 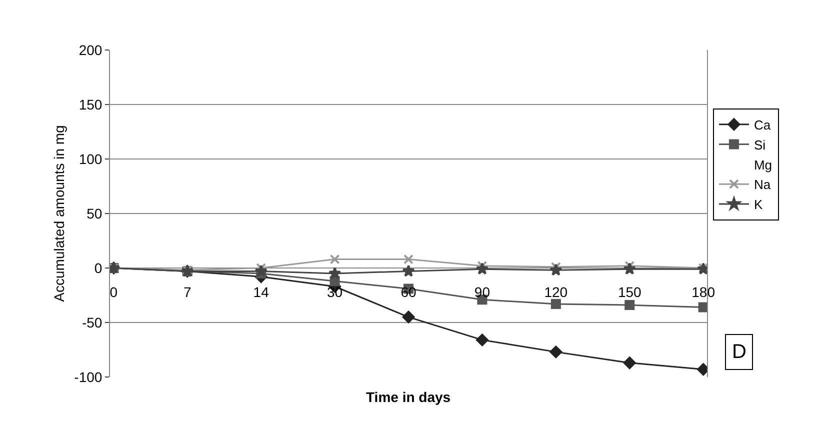 What do you see at coordinates (763, 164) in the screenshot?
I see `text: Mg` at bounding box center [763, 164].